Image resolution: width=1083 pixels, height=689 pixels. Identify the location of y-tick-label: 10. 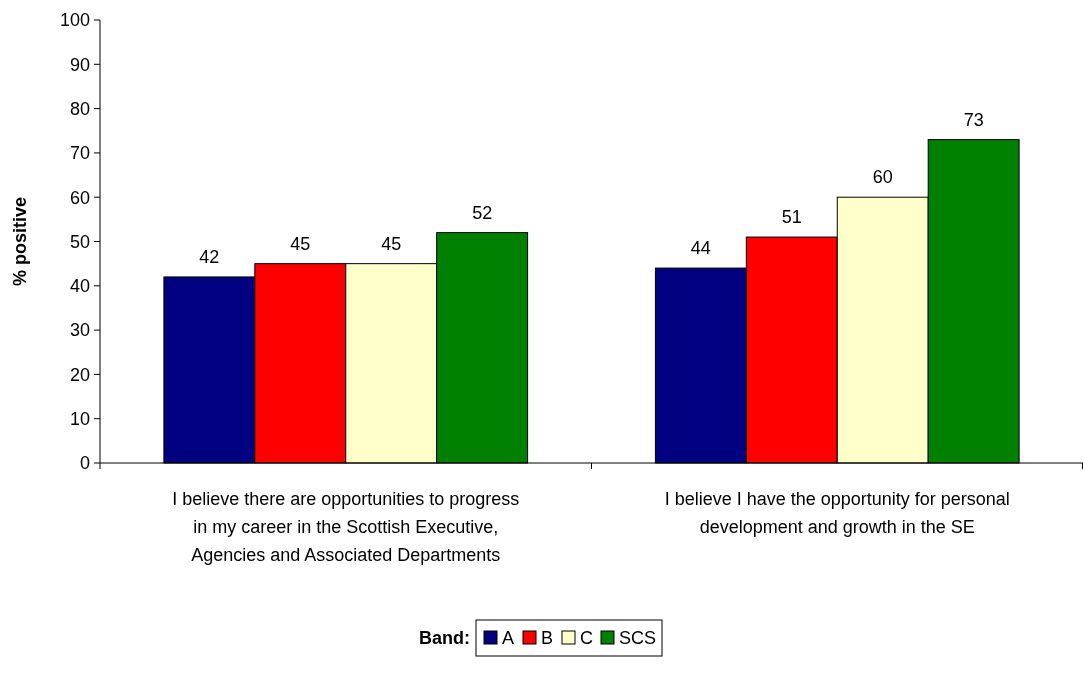
(79, 419).